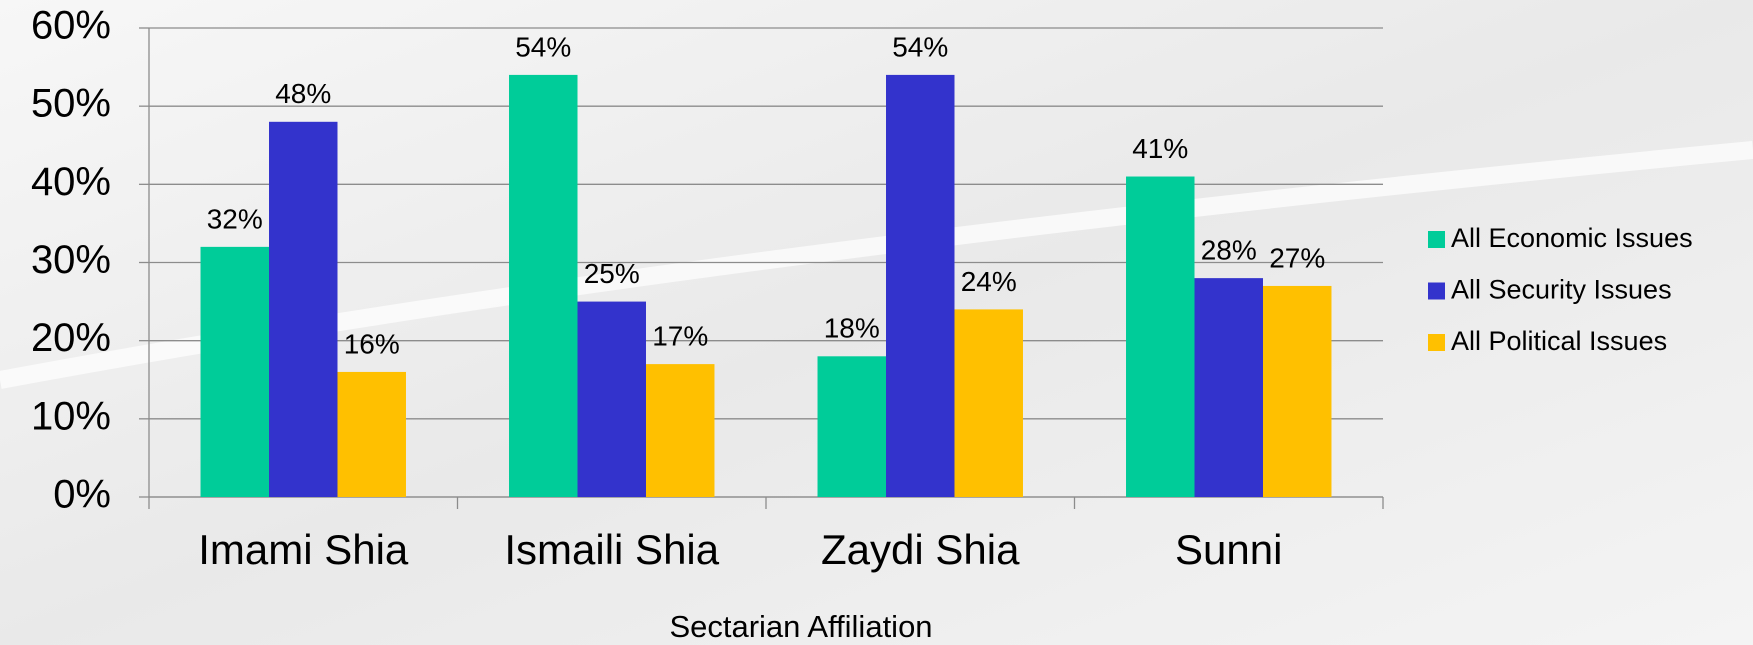 Image resolution: width=1753 pixels, height=645 pixels. Describe the element at coordinates (1561, 290) in the screenshot. I see `legend-label: All Security Issues` at that location.